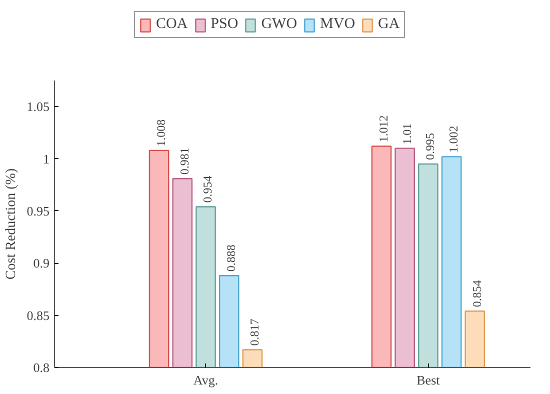 This screenshot has width=550, height=394. Describe the element at coordinates (224, 24) in the screenshot. I see `legend-label: PSO` at that location.